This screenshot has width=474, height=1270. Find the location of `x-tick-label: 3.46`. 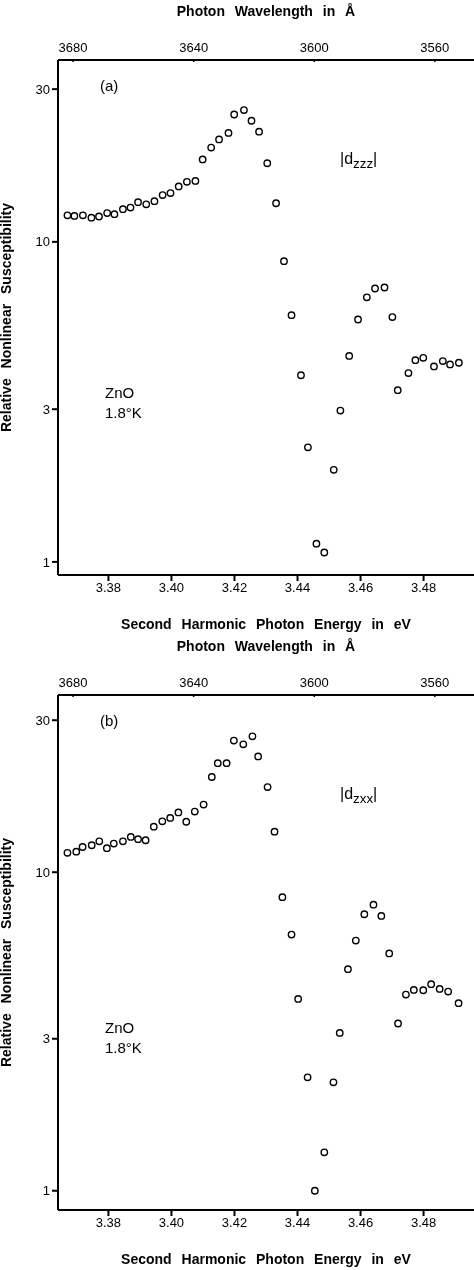

x-tick-label: 3.46 is located at coordinates (360, 588).